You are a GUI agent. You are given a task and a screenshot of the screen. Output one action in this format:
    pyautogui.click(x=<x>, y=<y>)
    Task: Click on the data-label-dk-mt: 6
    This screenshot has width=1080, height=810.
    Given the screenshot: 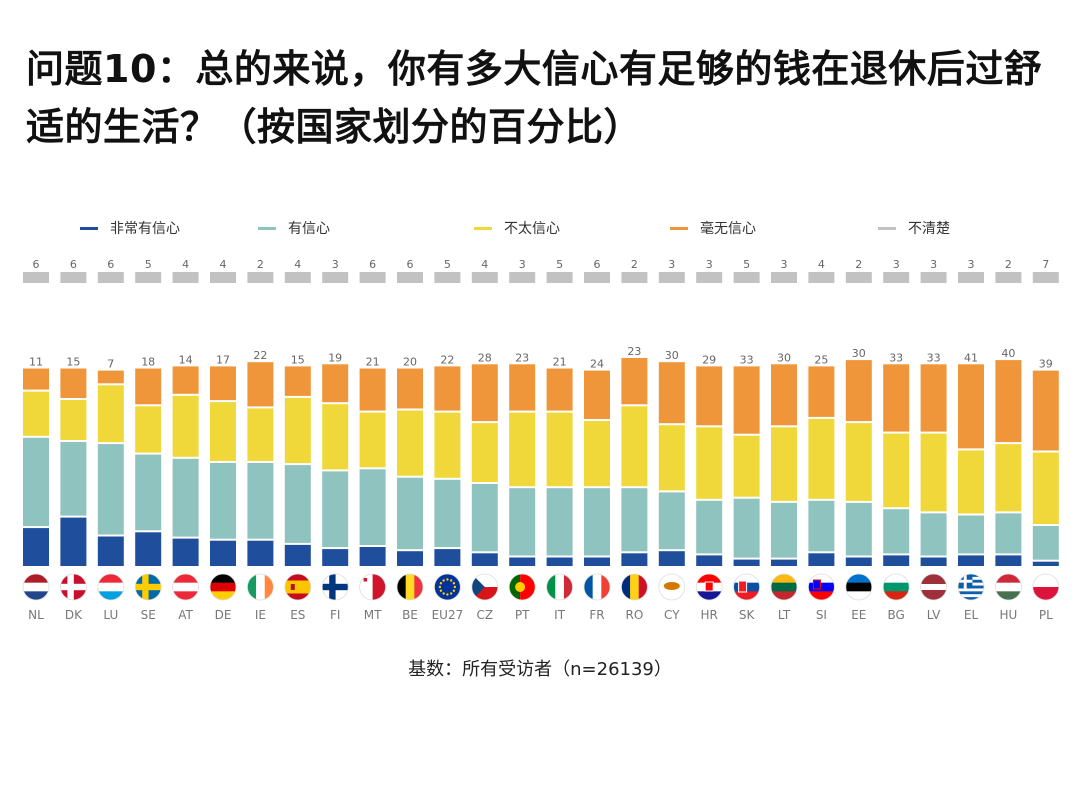 What is the action you would take?
    pyautogui.click(x=372, y=264)
    